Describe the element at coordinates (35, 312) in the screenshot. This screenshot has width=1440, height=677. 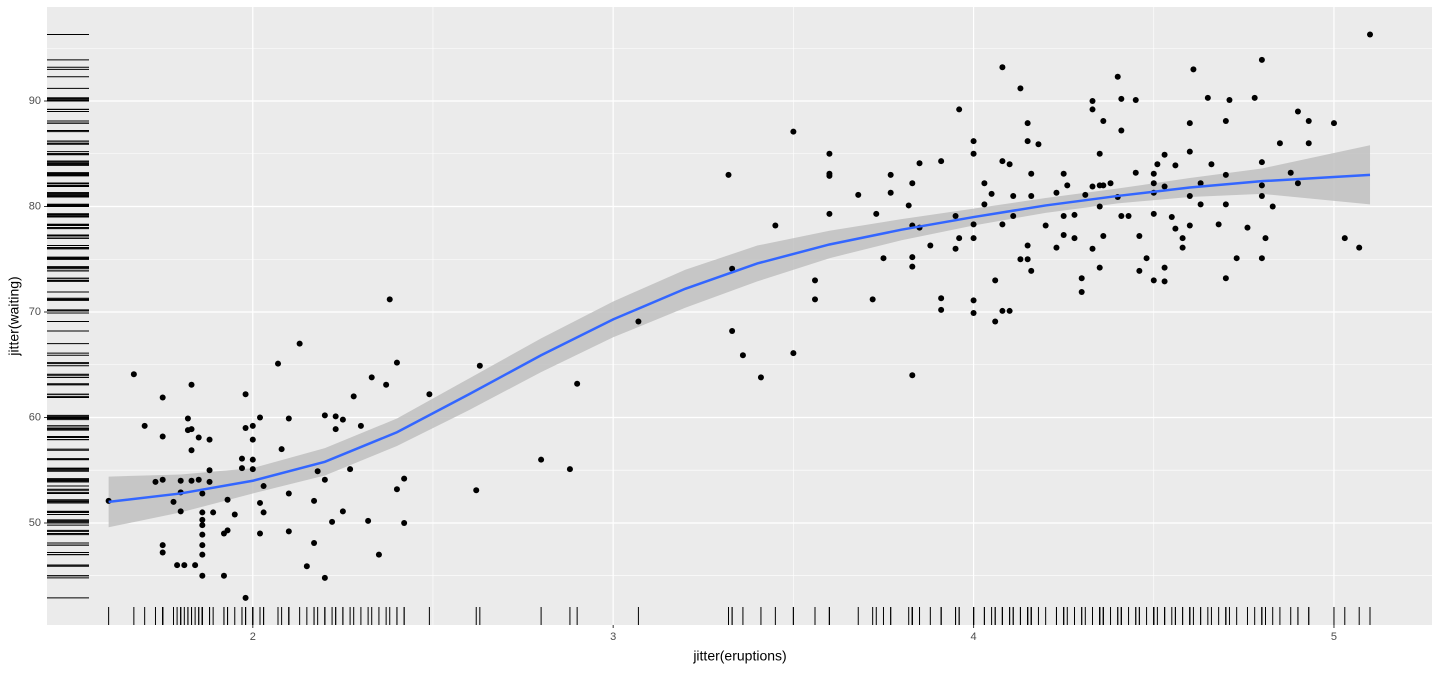
I see `y-tick-label: 70` at that location.